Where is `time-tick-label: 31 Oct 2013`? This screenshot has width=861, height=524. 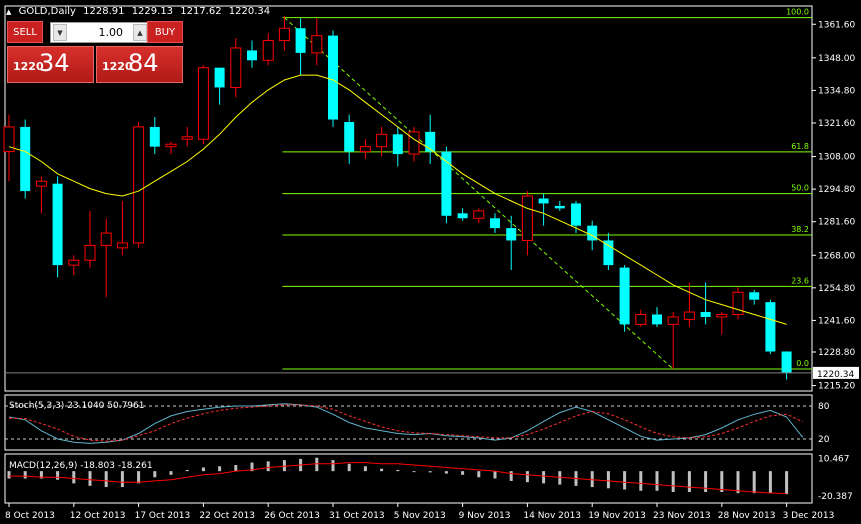 time-tick-label: 31 Oct 2013 is located at coordinates (357, 516).